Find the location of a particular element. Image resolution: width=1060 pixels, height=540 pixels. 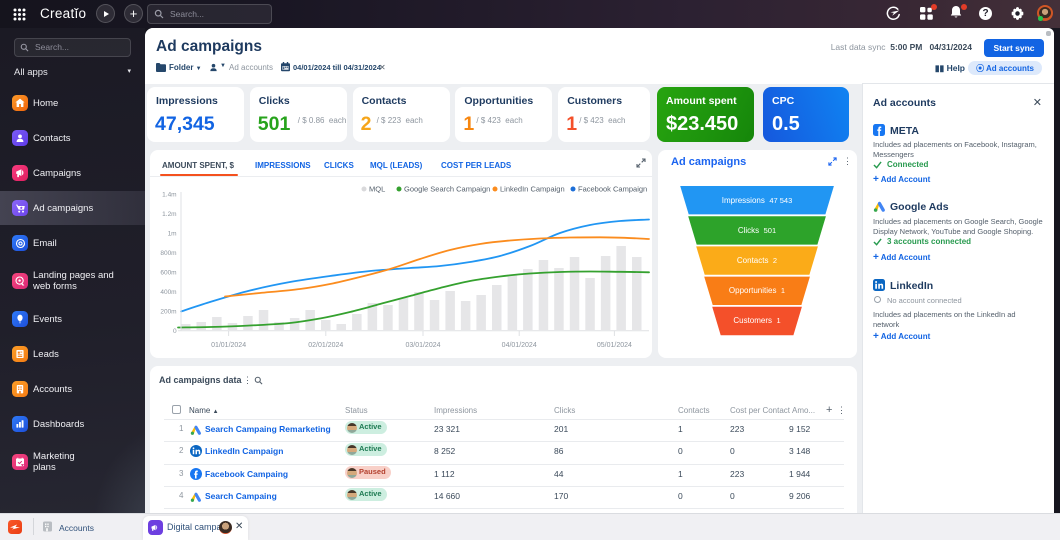

svg-text: LinkedIn Campaign is located at coordinates (532, 189).